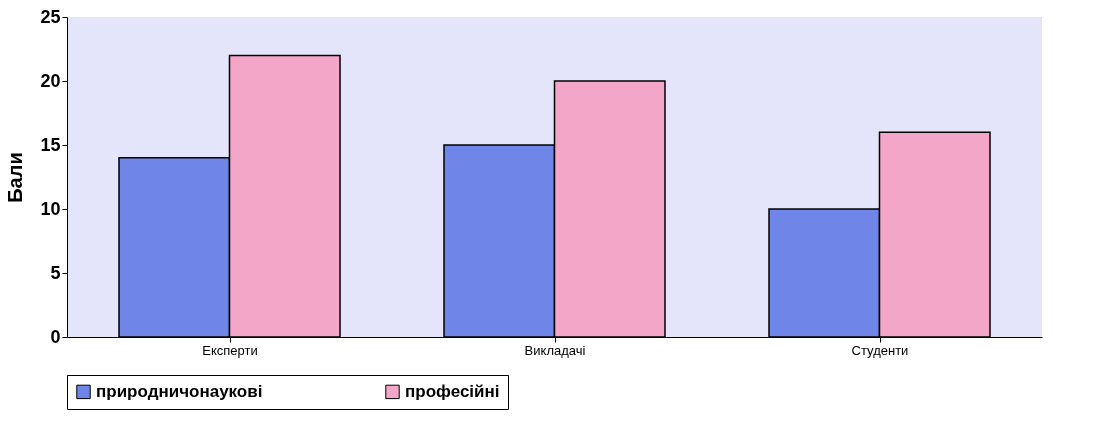 The image size is (1120, 439). What do you see at coordinates (880, 350) in the screenshot?
I see `x-tick-label: Студенти` at bounding box center [880, 350].